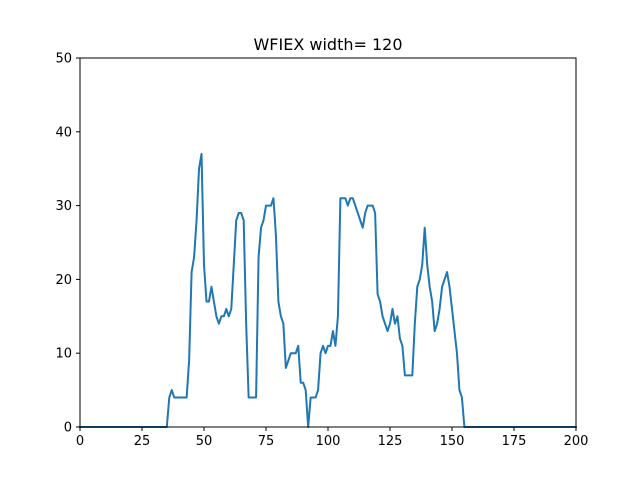 The image size is (640, 480). Describe the element at coordinates (328, 441) in the screenshot. I see `x-tick-label: 100` at that location.